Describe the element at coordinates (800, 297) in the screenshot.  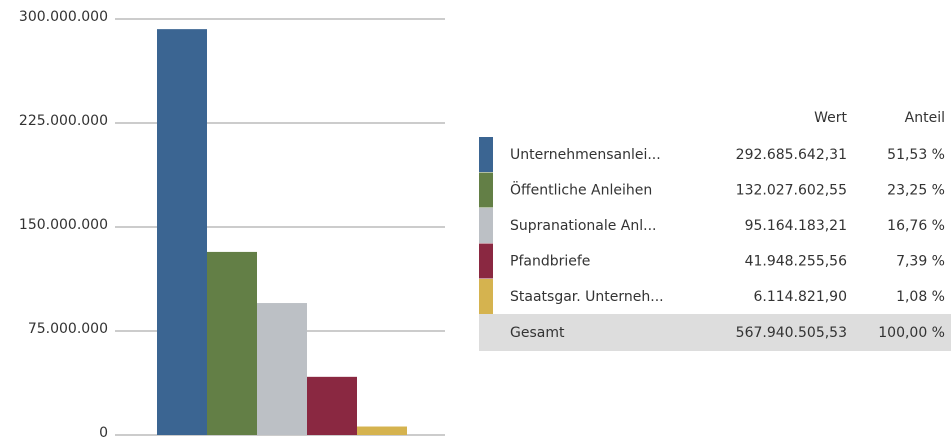
I see `value-label: 6.114.821,90` at that location.